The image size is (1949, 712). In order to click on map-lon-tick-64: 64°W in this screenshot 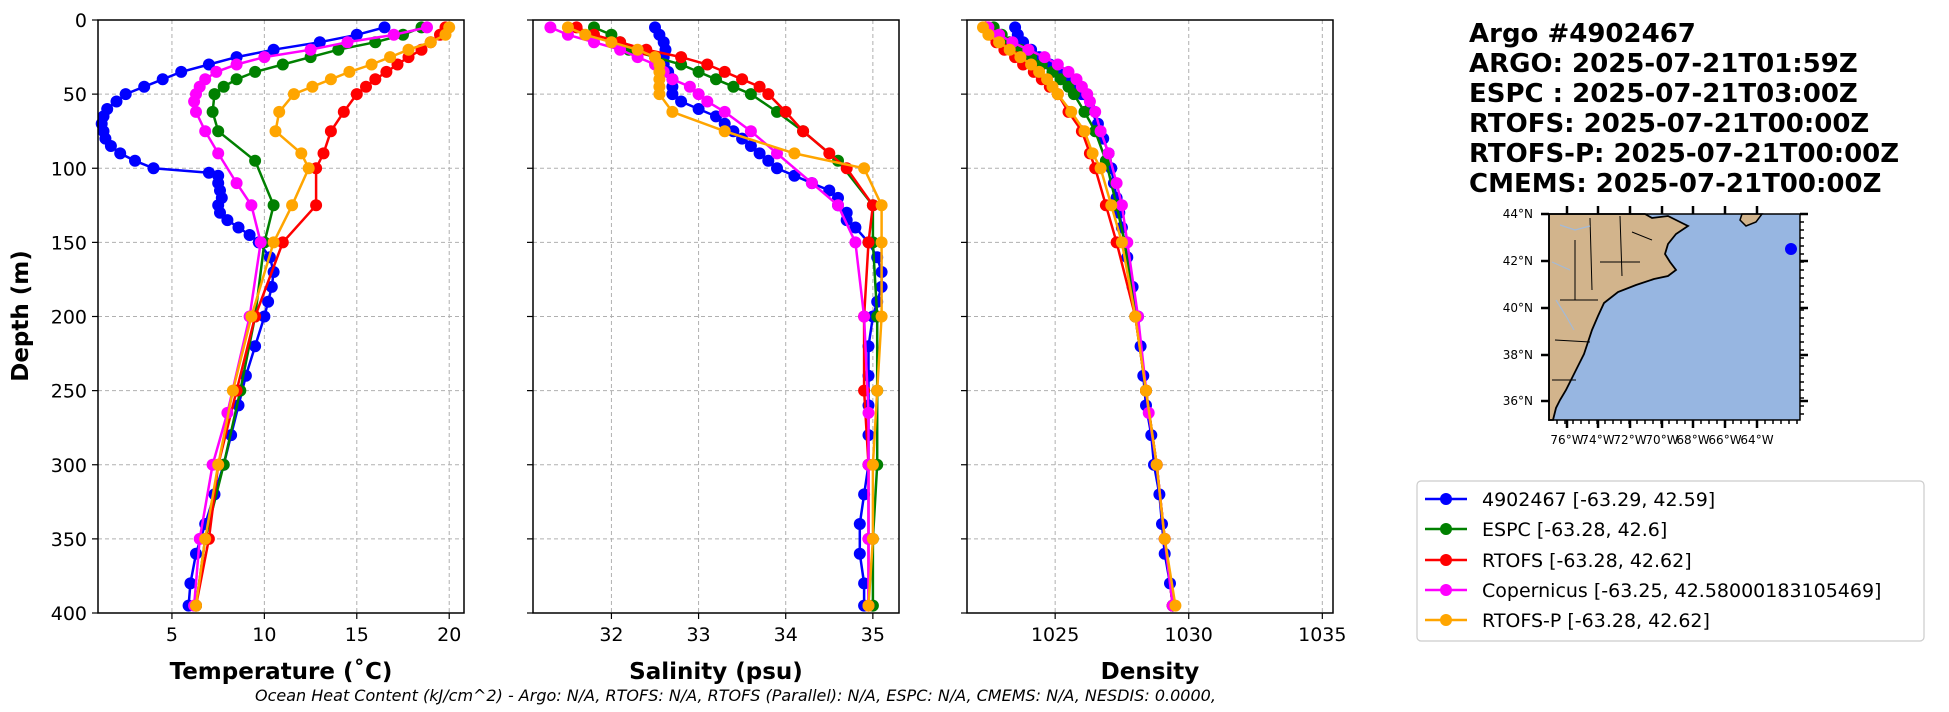, I will do `click(1756, 440)`.